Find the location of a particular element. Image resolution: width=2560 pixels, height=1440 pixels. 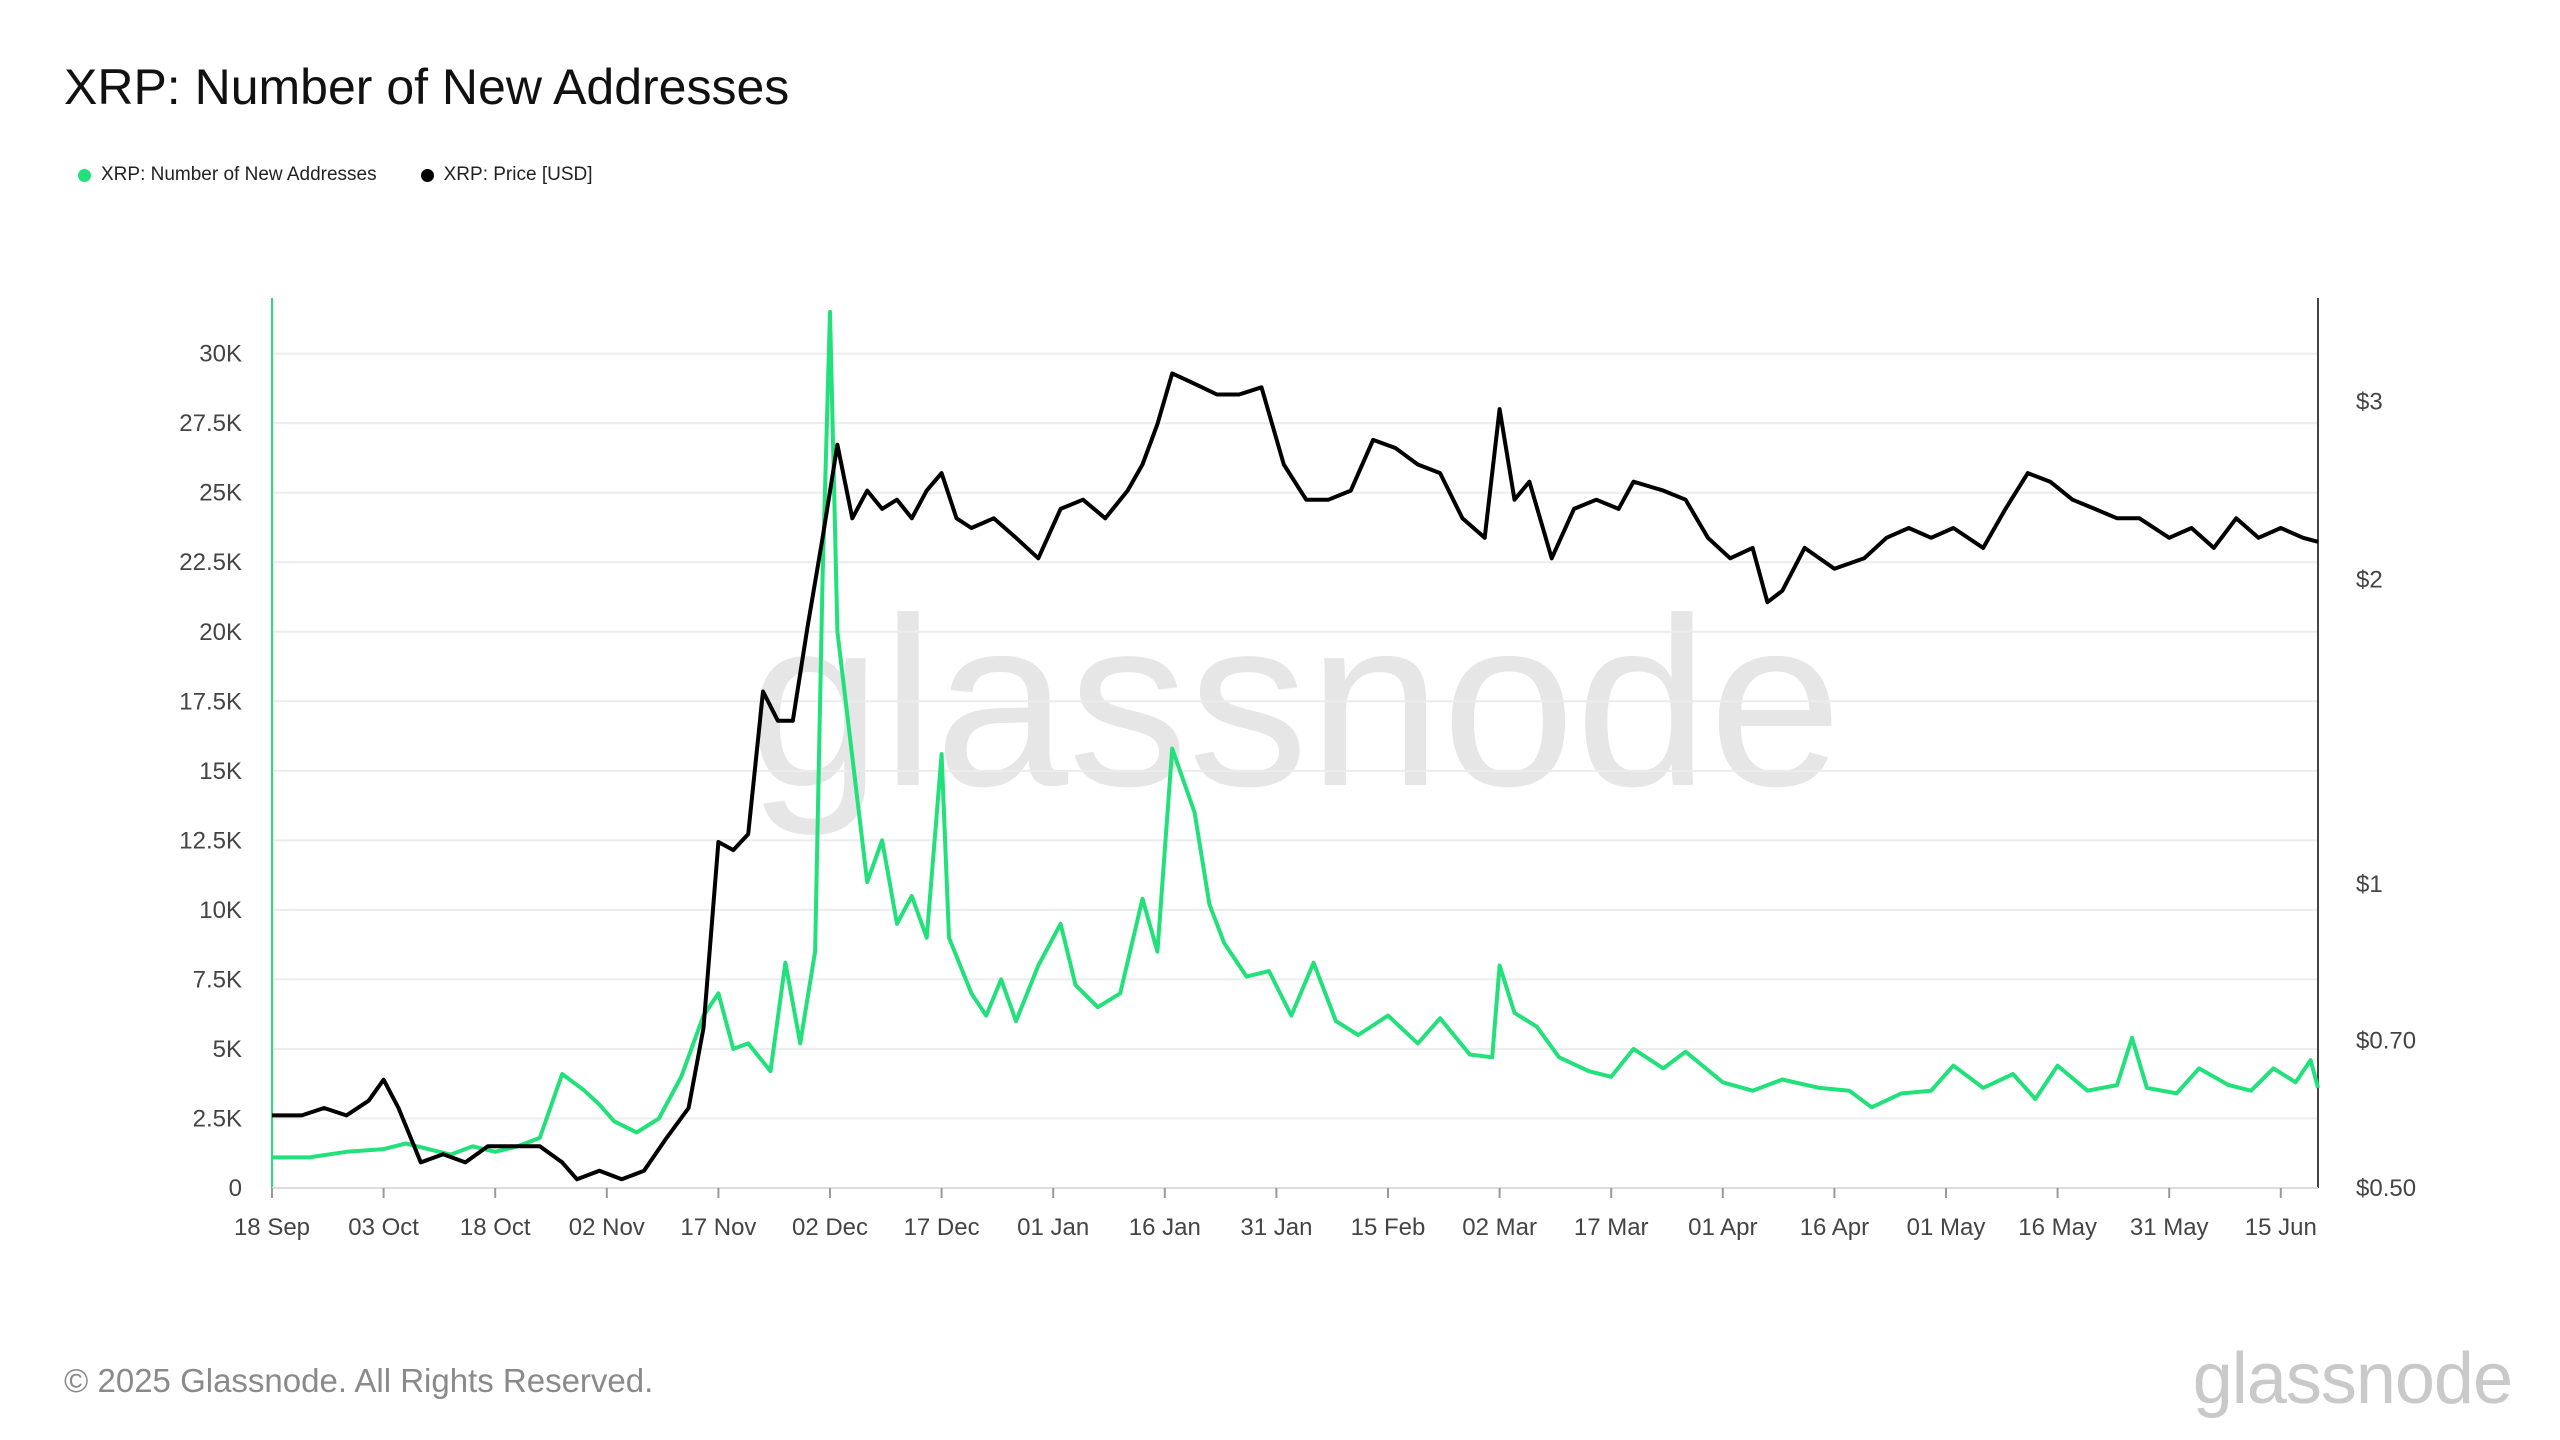

x-tick-label: 31 Jan is located at coordinates (1276, 1227).